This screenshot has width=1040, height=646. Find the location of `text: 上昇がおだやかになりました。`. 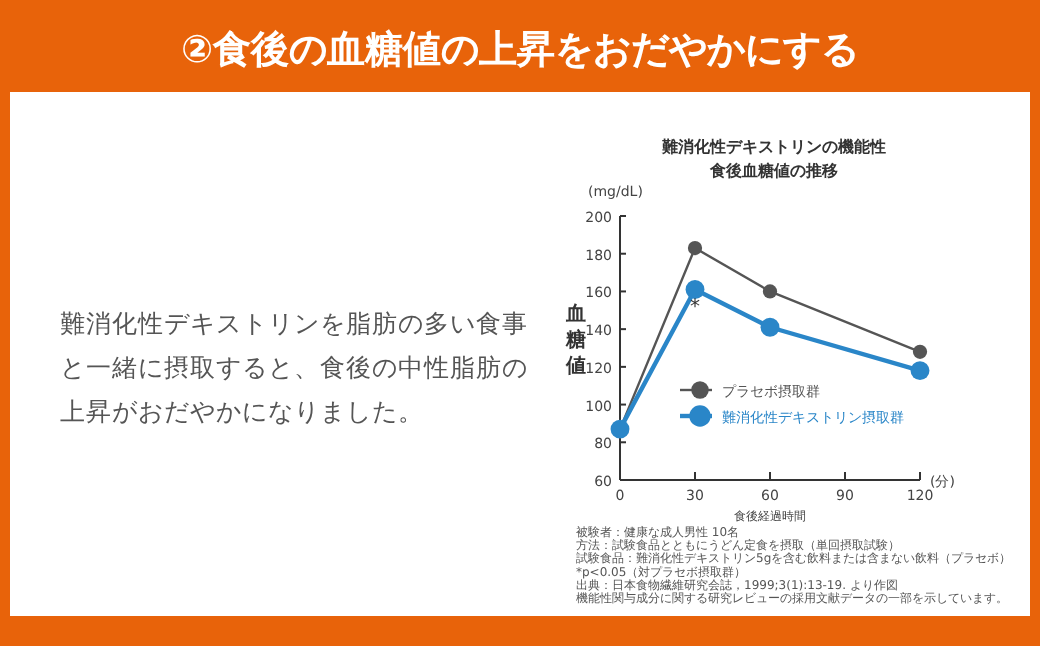

text: 上昇がおだやかになりました。 is located at coordinates (242, 411).